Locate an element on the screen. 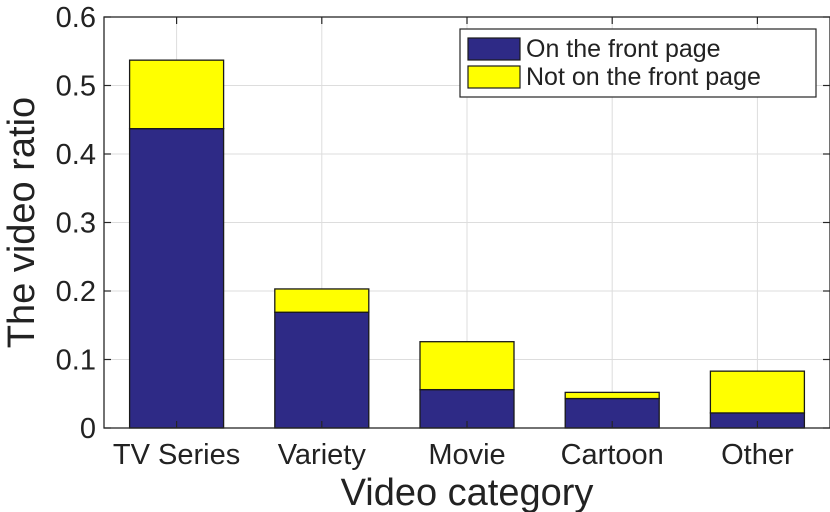 The height and width of the screenshot is (512, 830). x-tick-label: Variety is located at coordinates (322, 455).